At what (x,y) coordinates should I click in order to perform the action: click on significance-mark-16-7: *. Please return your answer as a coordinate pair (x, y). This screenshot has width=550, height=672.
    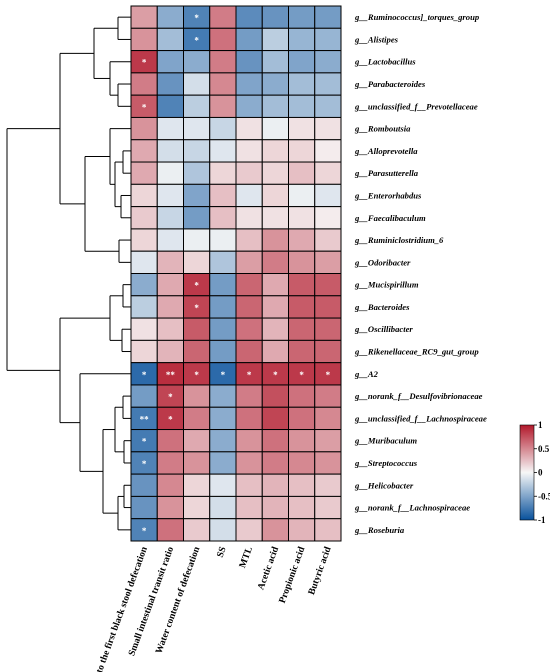
    Looking at the image, I should click on (328, 375).